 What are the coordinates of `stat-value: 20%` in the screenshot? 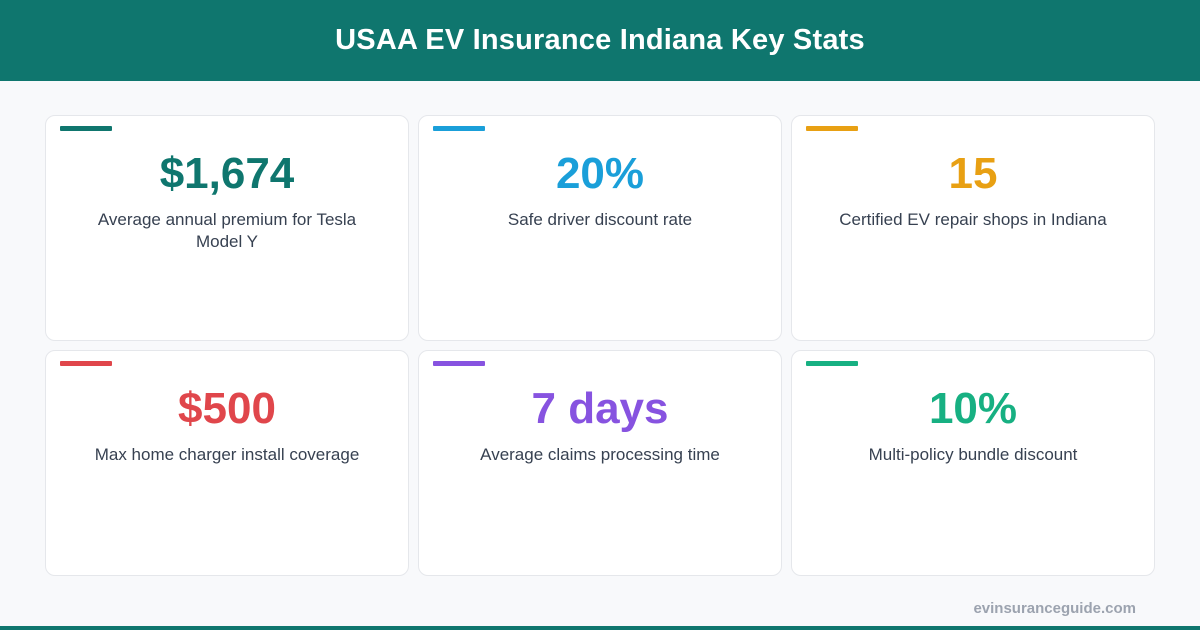 It's located at (600, 173).